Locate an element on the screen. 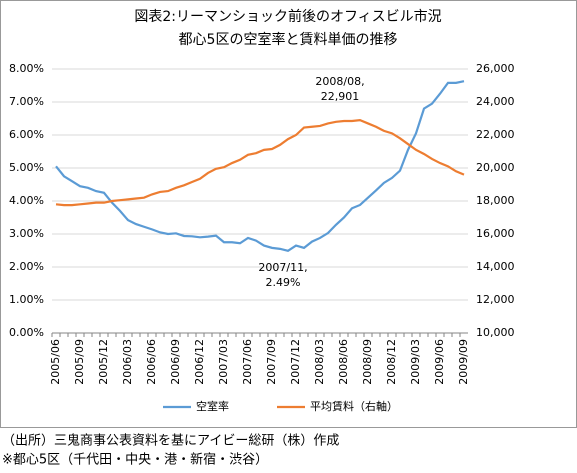 Image resolution: width=577 pixels, height=473 pixels. chart-subtitle: 都心5区の空室率と賃料単価の推移 is located at coordinates (288, 39).